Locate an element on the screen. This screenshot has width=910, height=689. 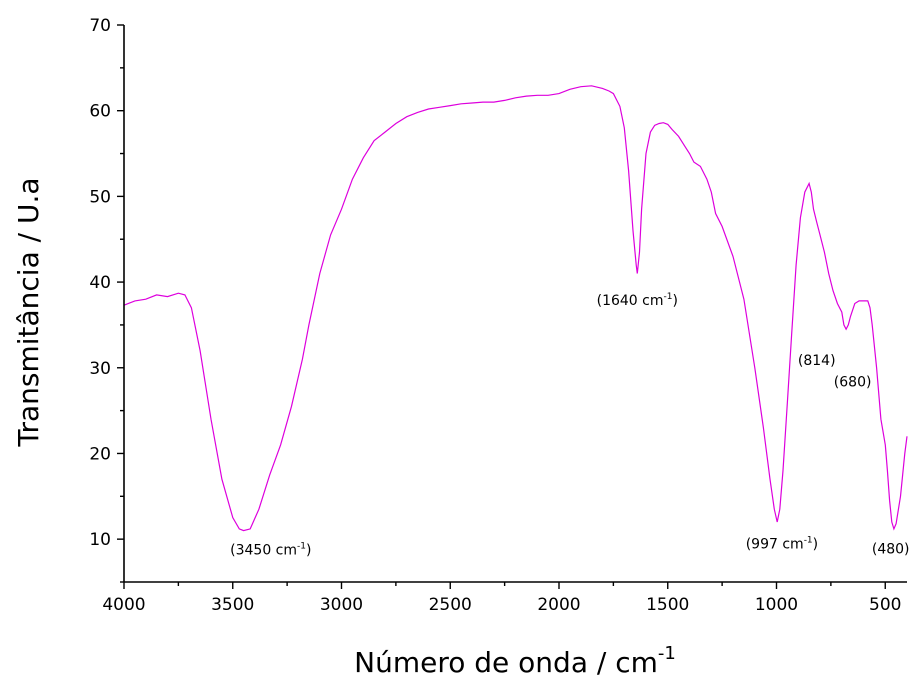
peak-annotation: (680) is located at coordinates (853, 383).